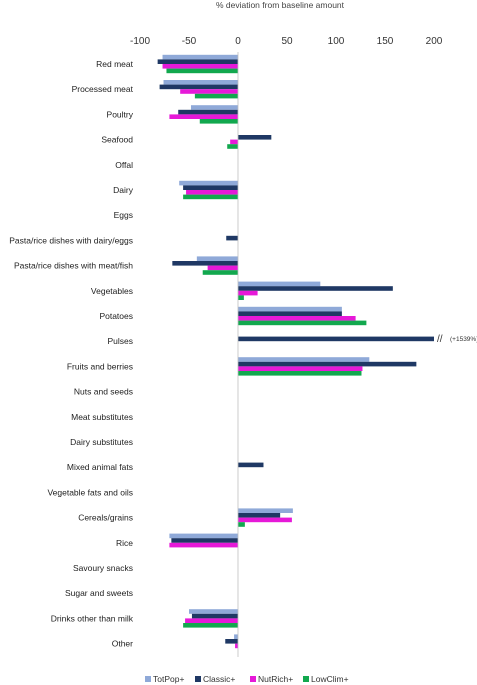 The height and width of the screenshot is (685, 477). What do you see at coordinates (71, 240) in the screenshot?
I see `category-label: Pasta/rice dishes with dairy/eggs` at bounding box center [71, 240].